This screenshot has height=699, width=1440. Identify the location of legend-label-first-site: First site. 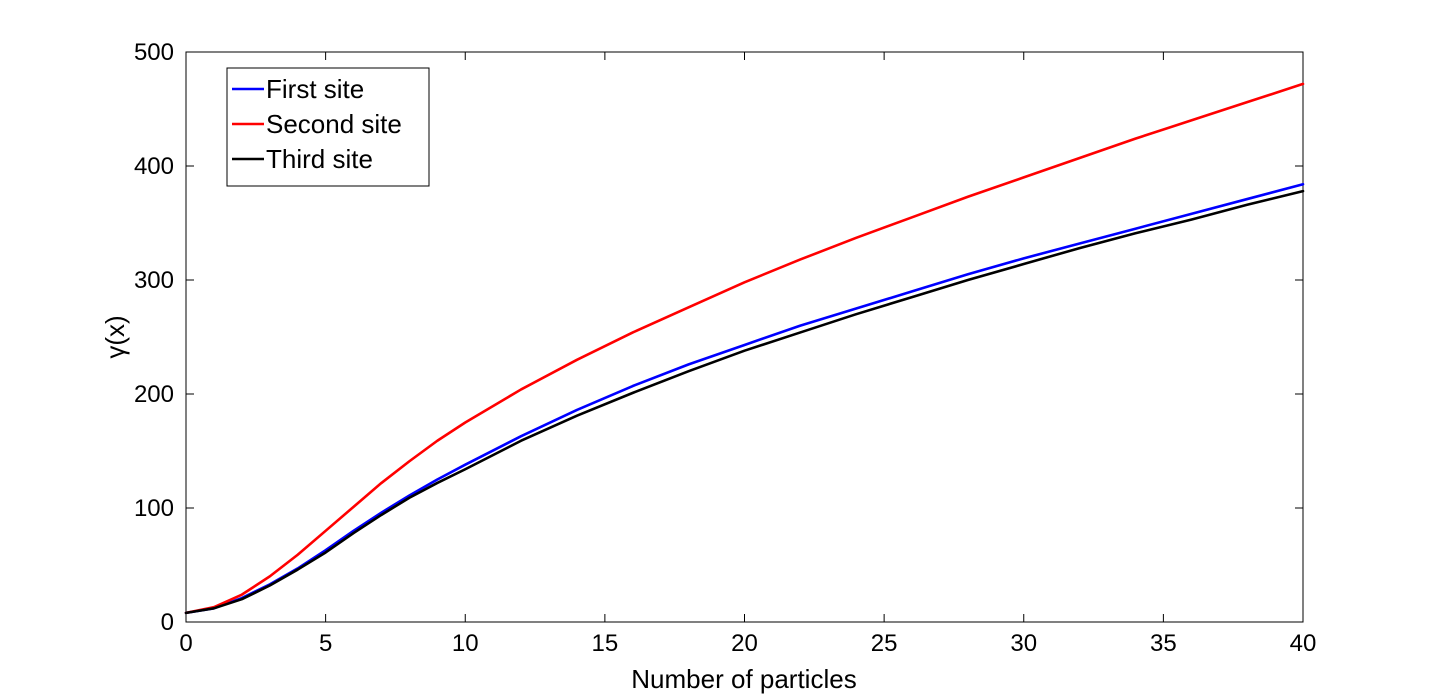
(315, 89).